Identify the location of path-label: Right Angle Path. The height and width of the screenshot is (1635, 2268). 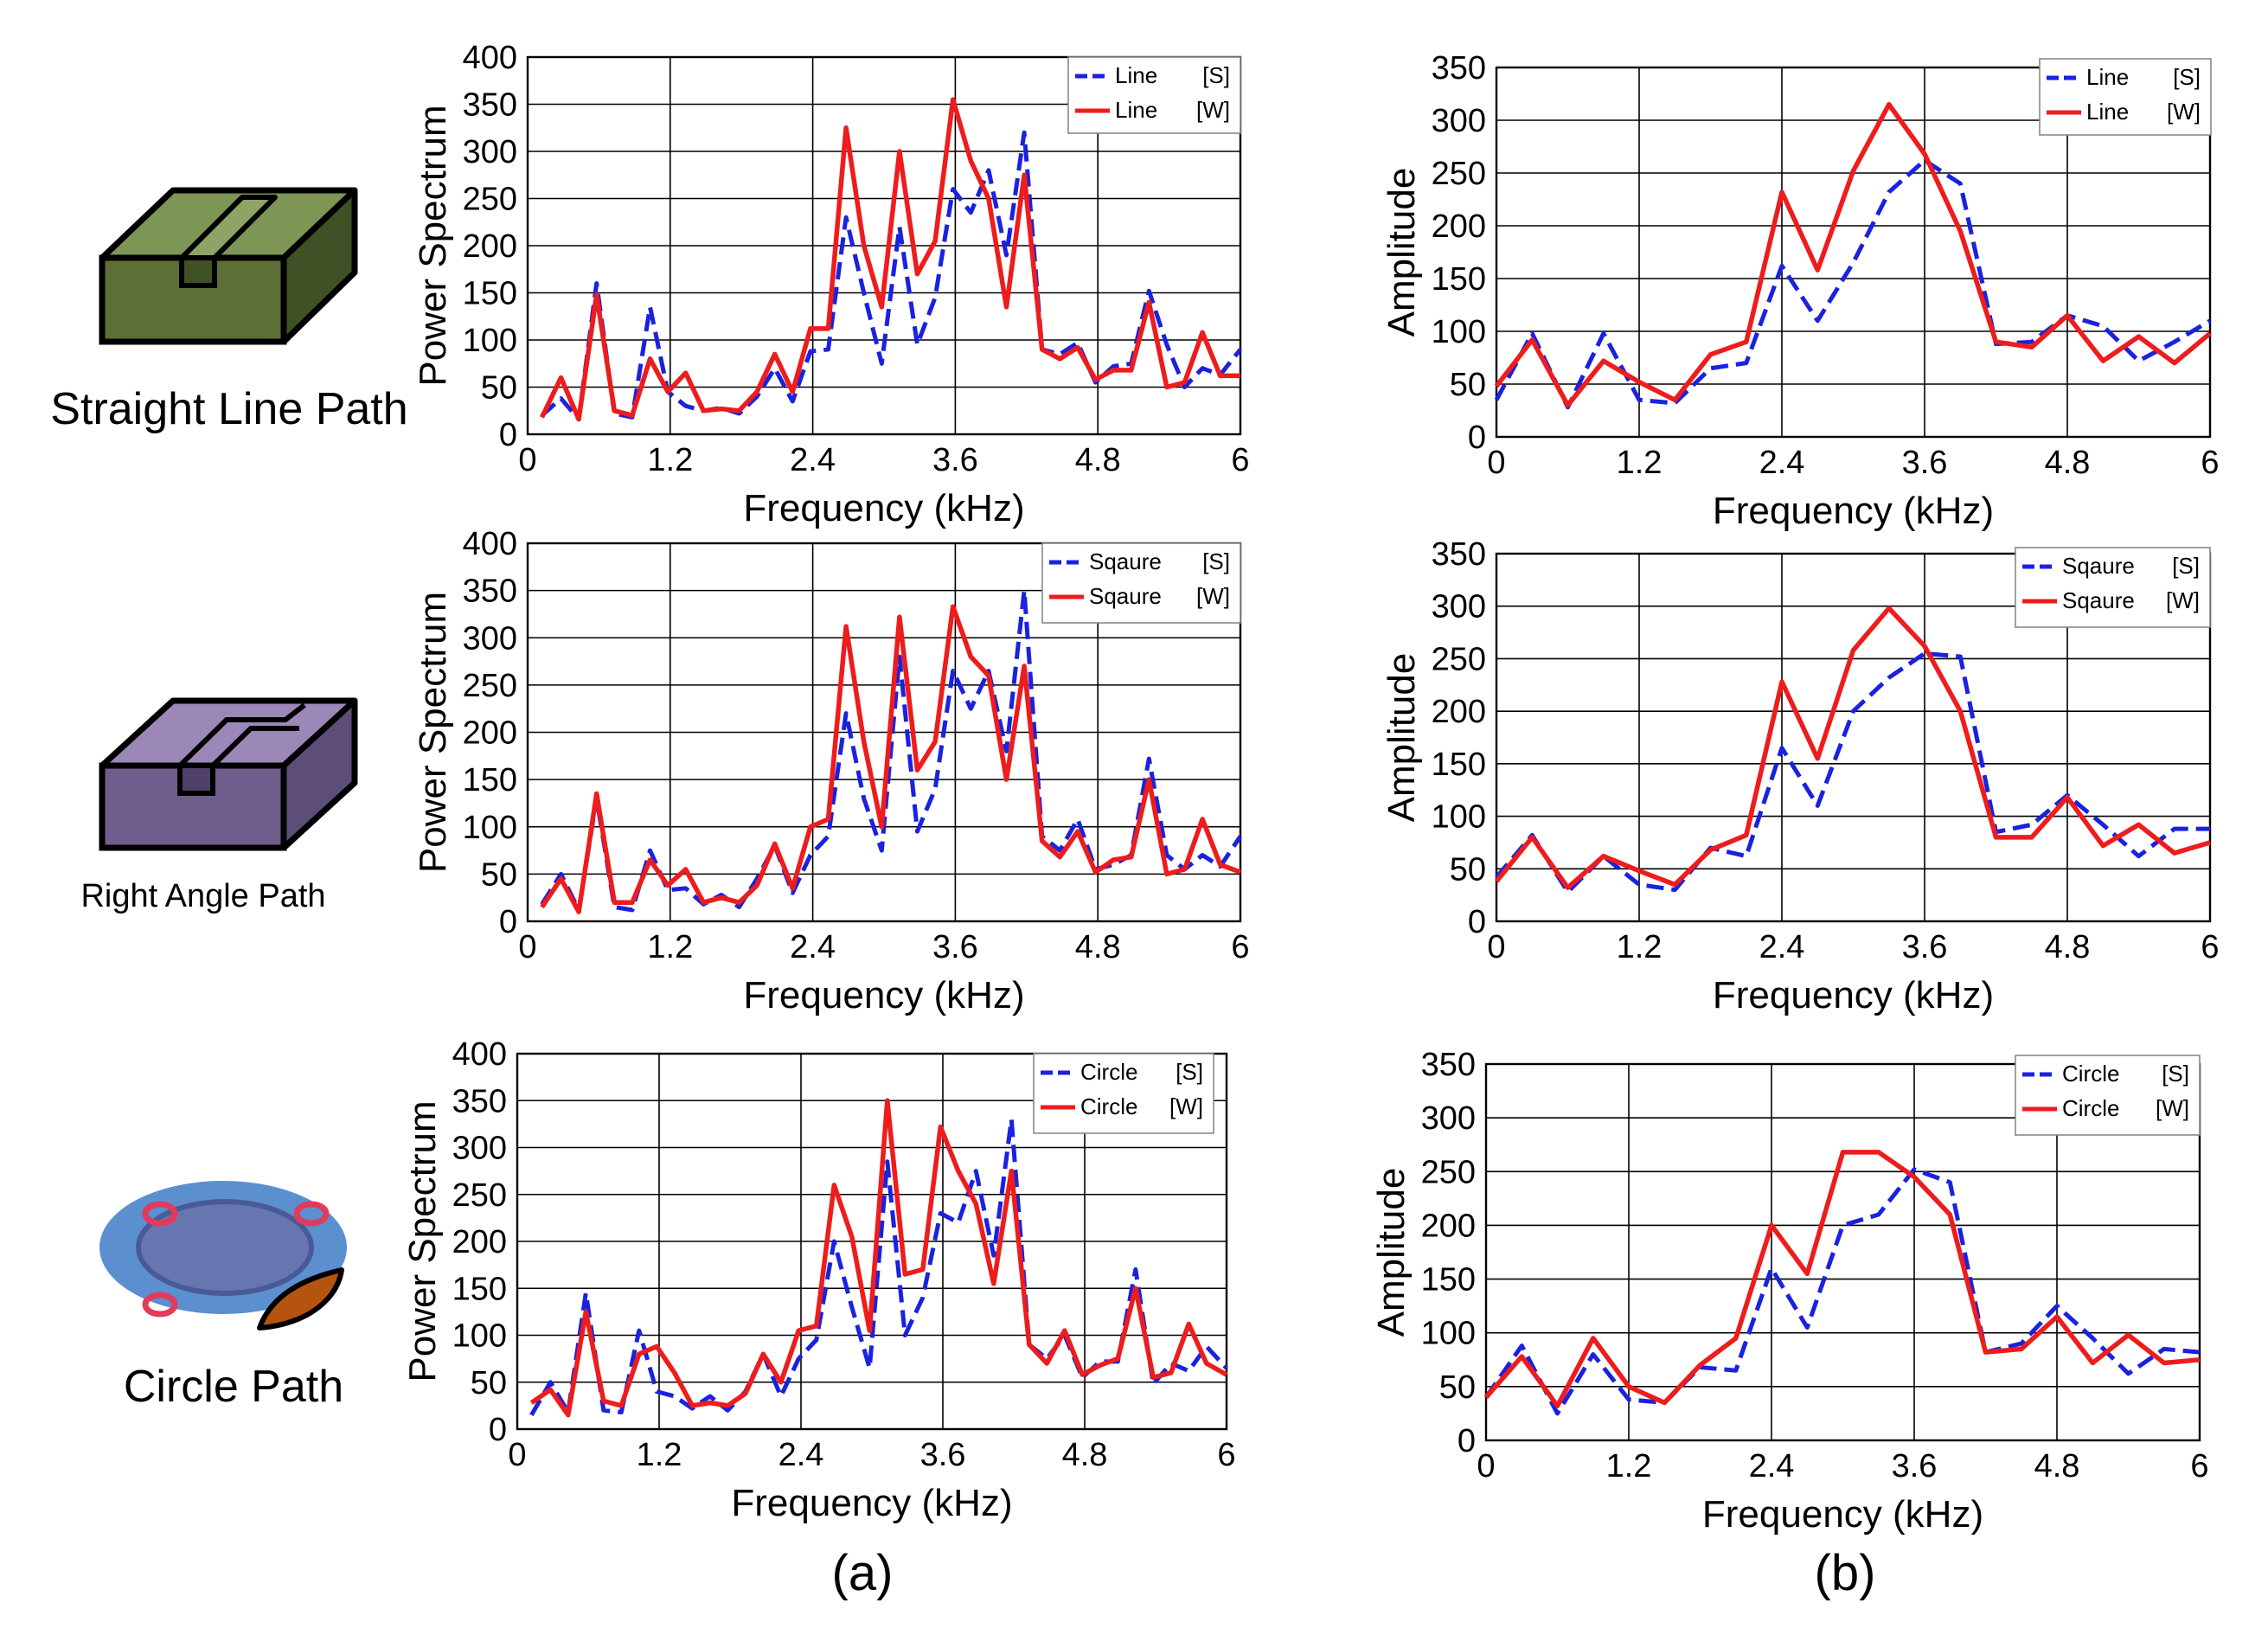
(202, 896).